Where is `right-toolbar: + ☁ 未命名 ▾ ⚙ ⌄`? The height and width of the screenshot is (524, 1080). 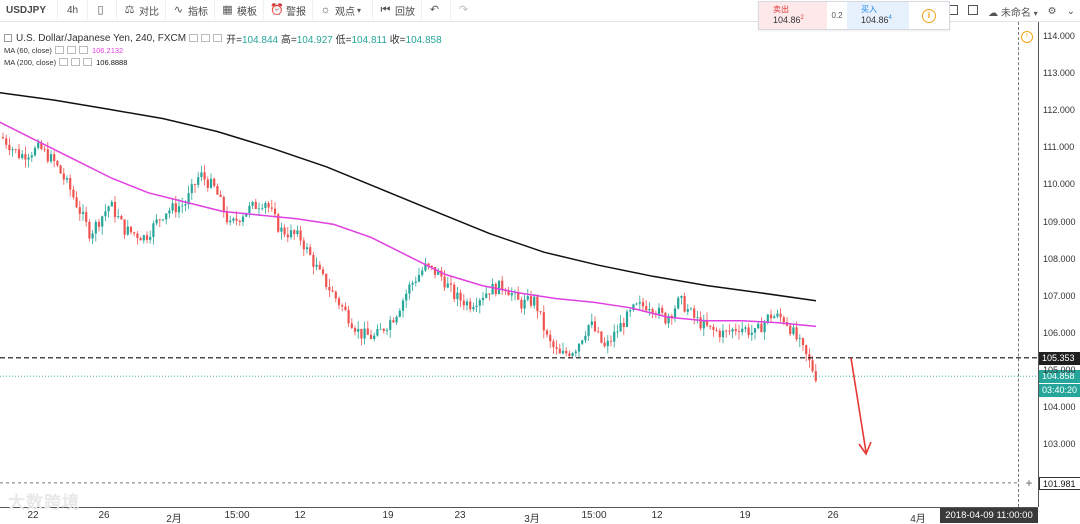 right-toolbar: + ☁ 未命名 ▾ ⚙ ⌄ is located at coordinates (1006, 11).